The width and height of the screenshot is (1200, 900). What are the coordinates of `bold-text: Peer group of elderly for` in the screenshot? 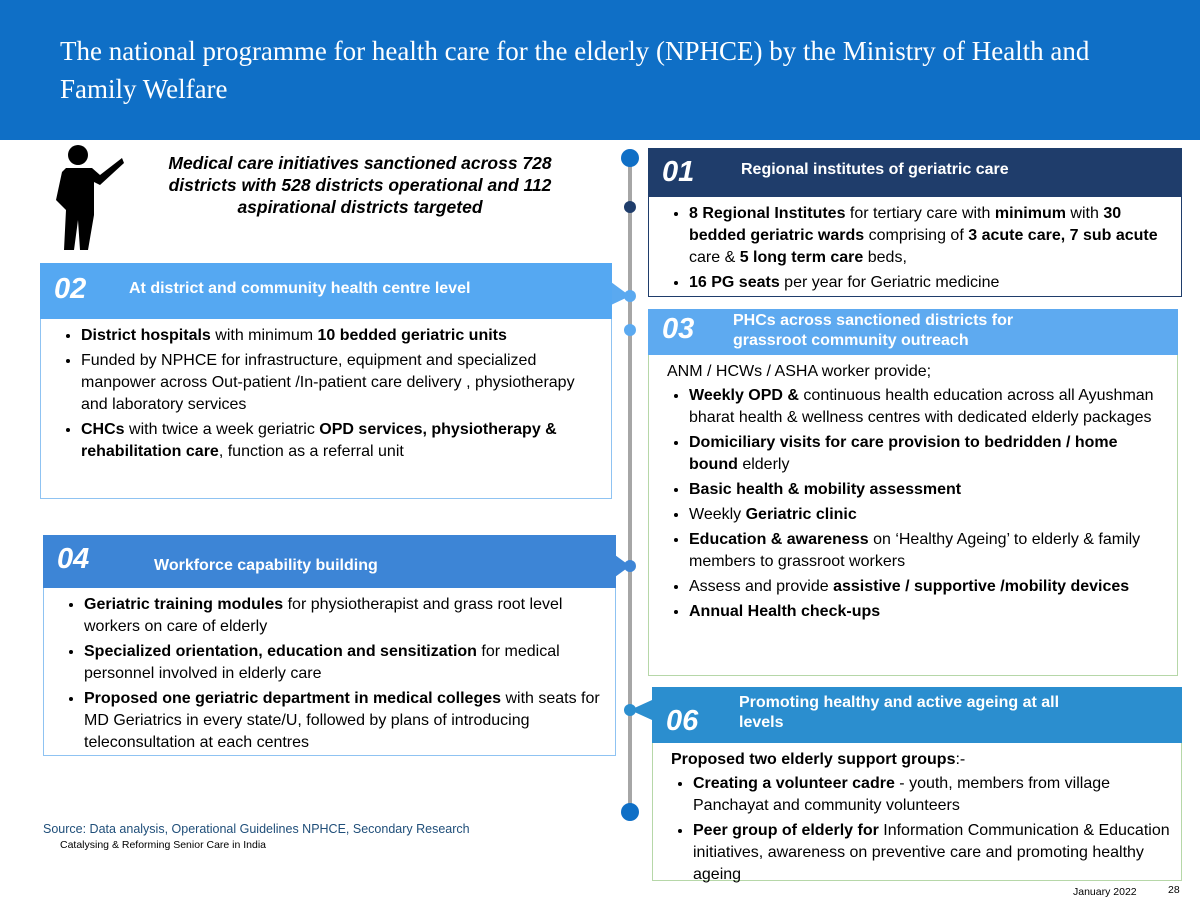 It's located at (786, 830).